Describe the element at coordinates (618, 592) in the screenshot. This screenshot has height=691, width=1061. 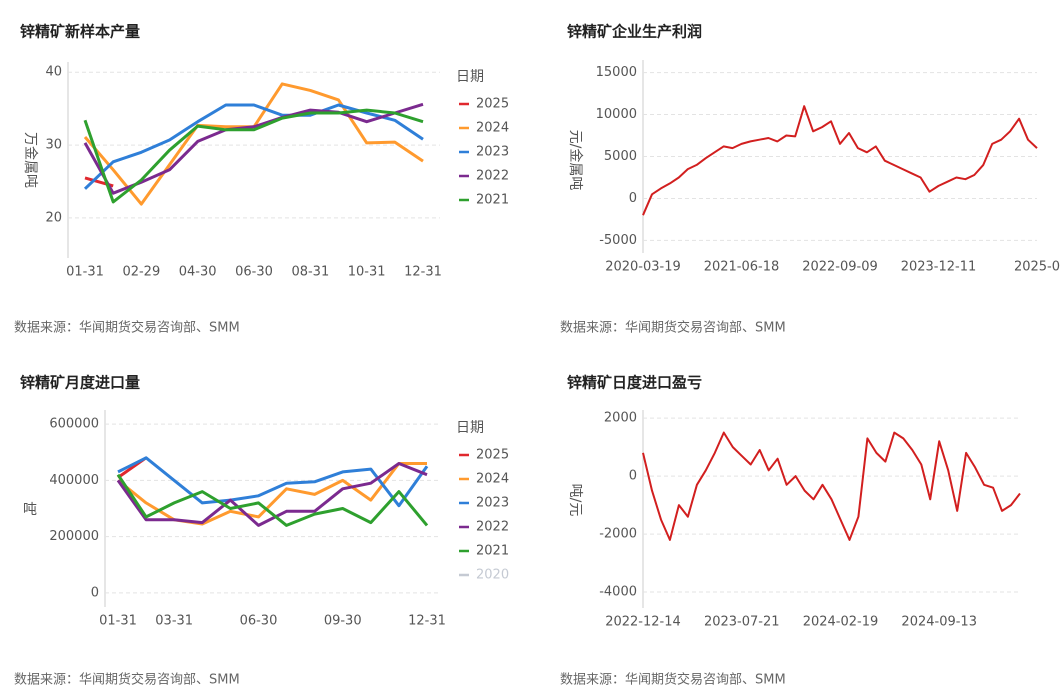
I see `y-tick-label: -4000` at that location.